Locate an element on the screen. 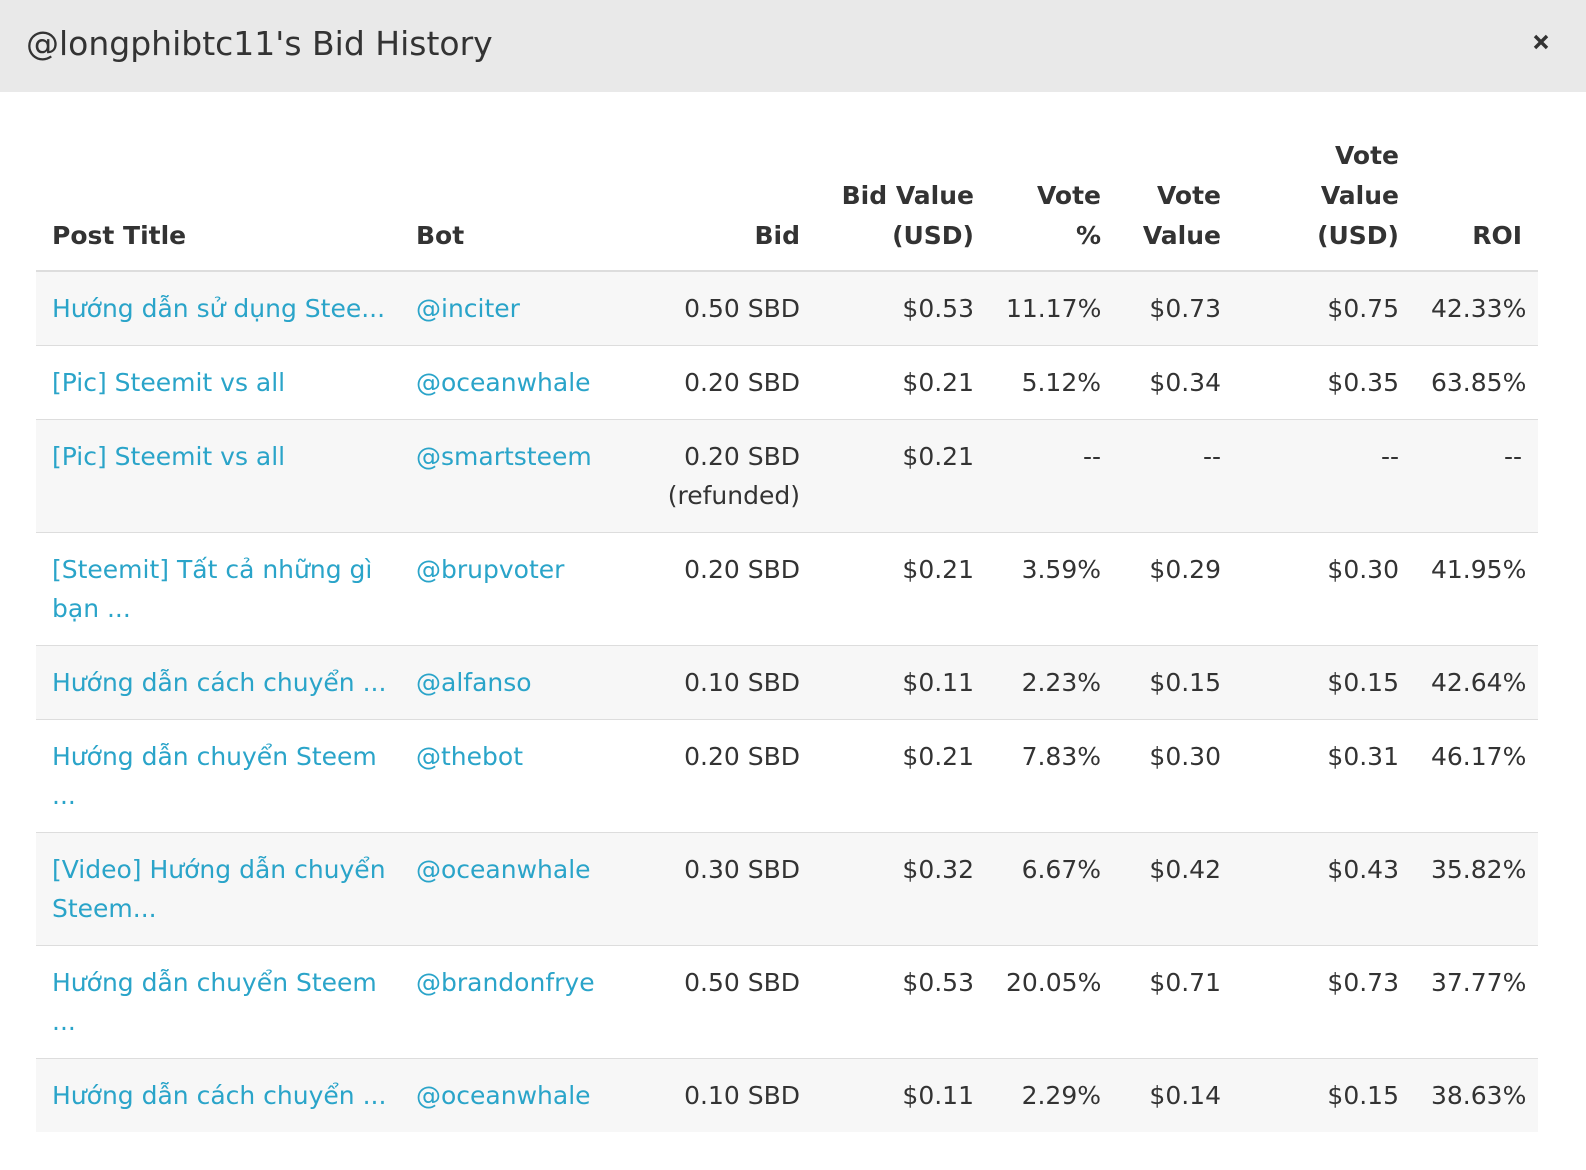  bid-cell: 0.20 SBD (refunded) is located at coordinates (703, 476).